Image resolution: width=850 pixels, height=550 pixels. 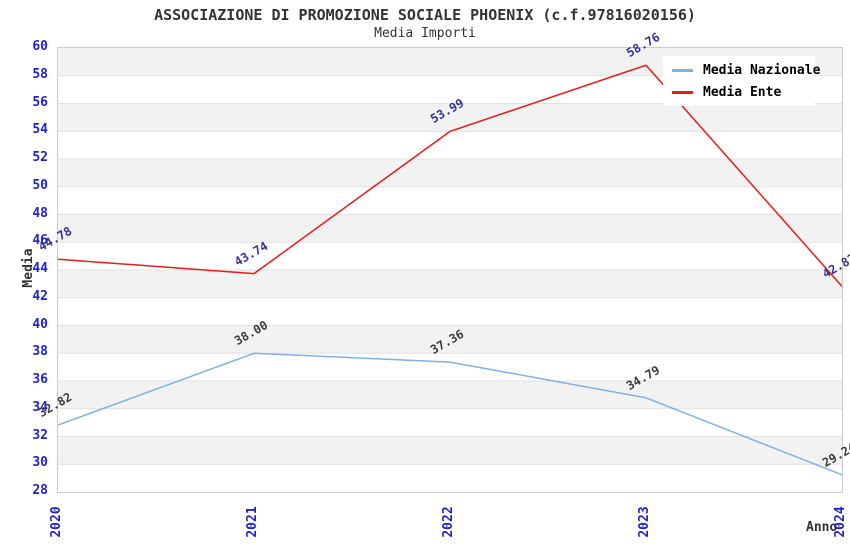 I want to click on legend-entry: Media Nazionale, so click(x=741, y=70).